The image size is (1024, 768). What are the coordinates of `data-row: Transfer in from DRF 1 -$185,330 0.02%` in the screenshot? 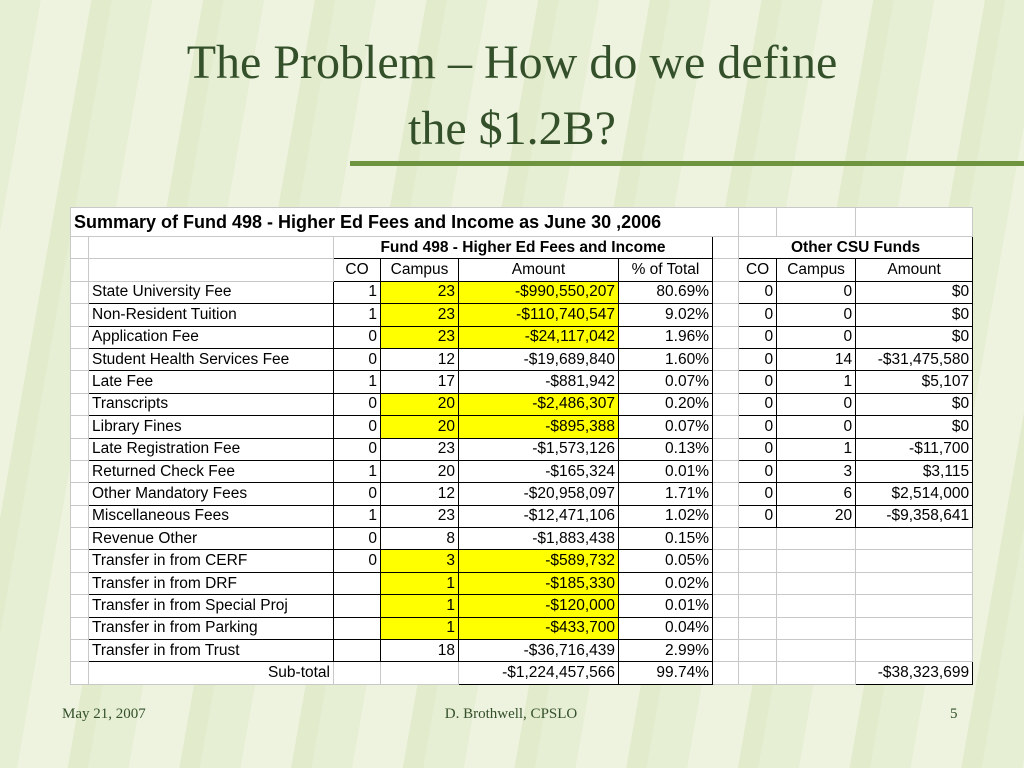 It's located at (522, 583).